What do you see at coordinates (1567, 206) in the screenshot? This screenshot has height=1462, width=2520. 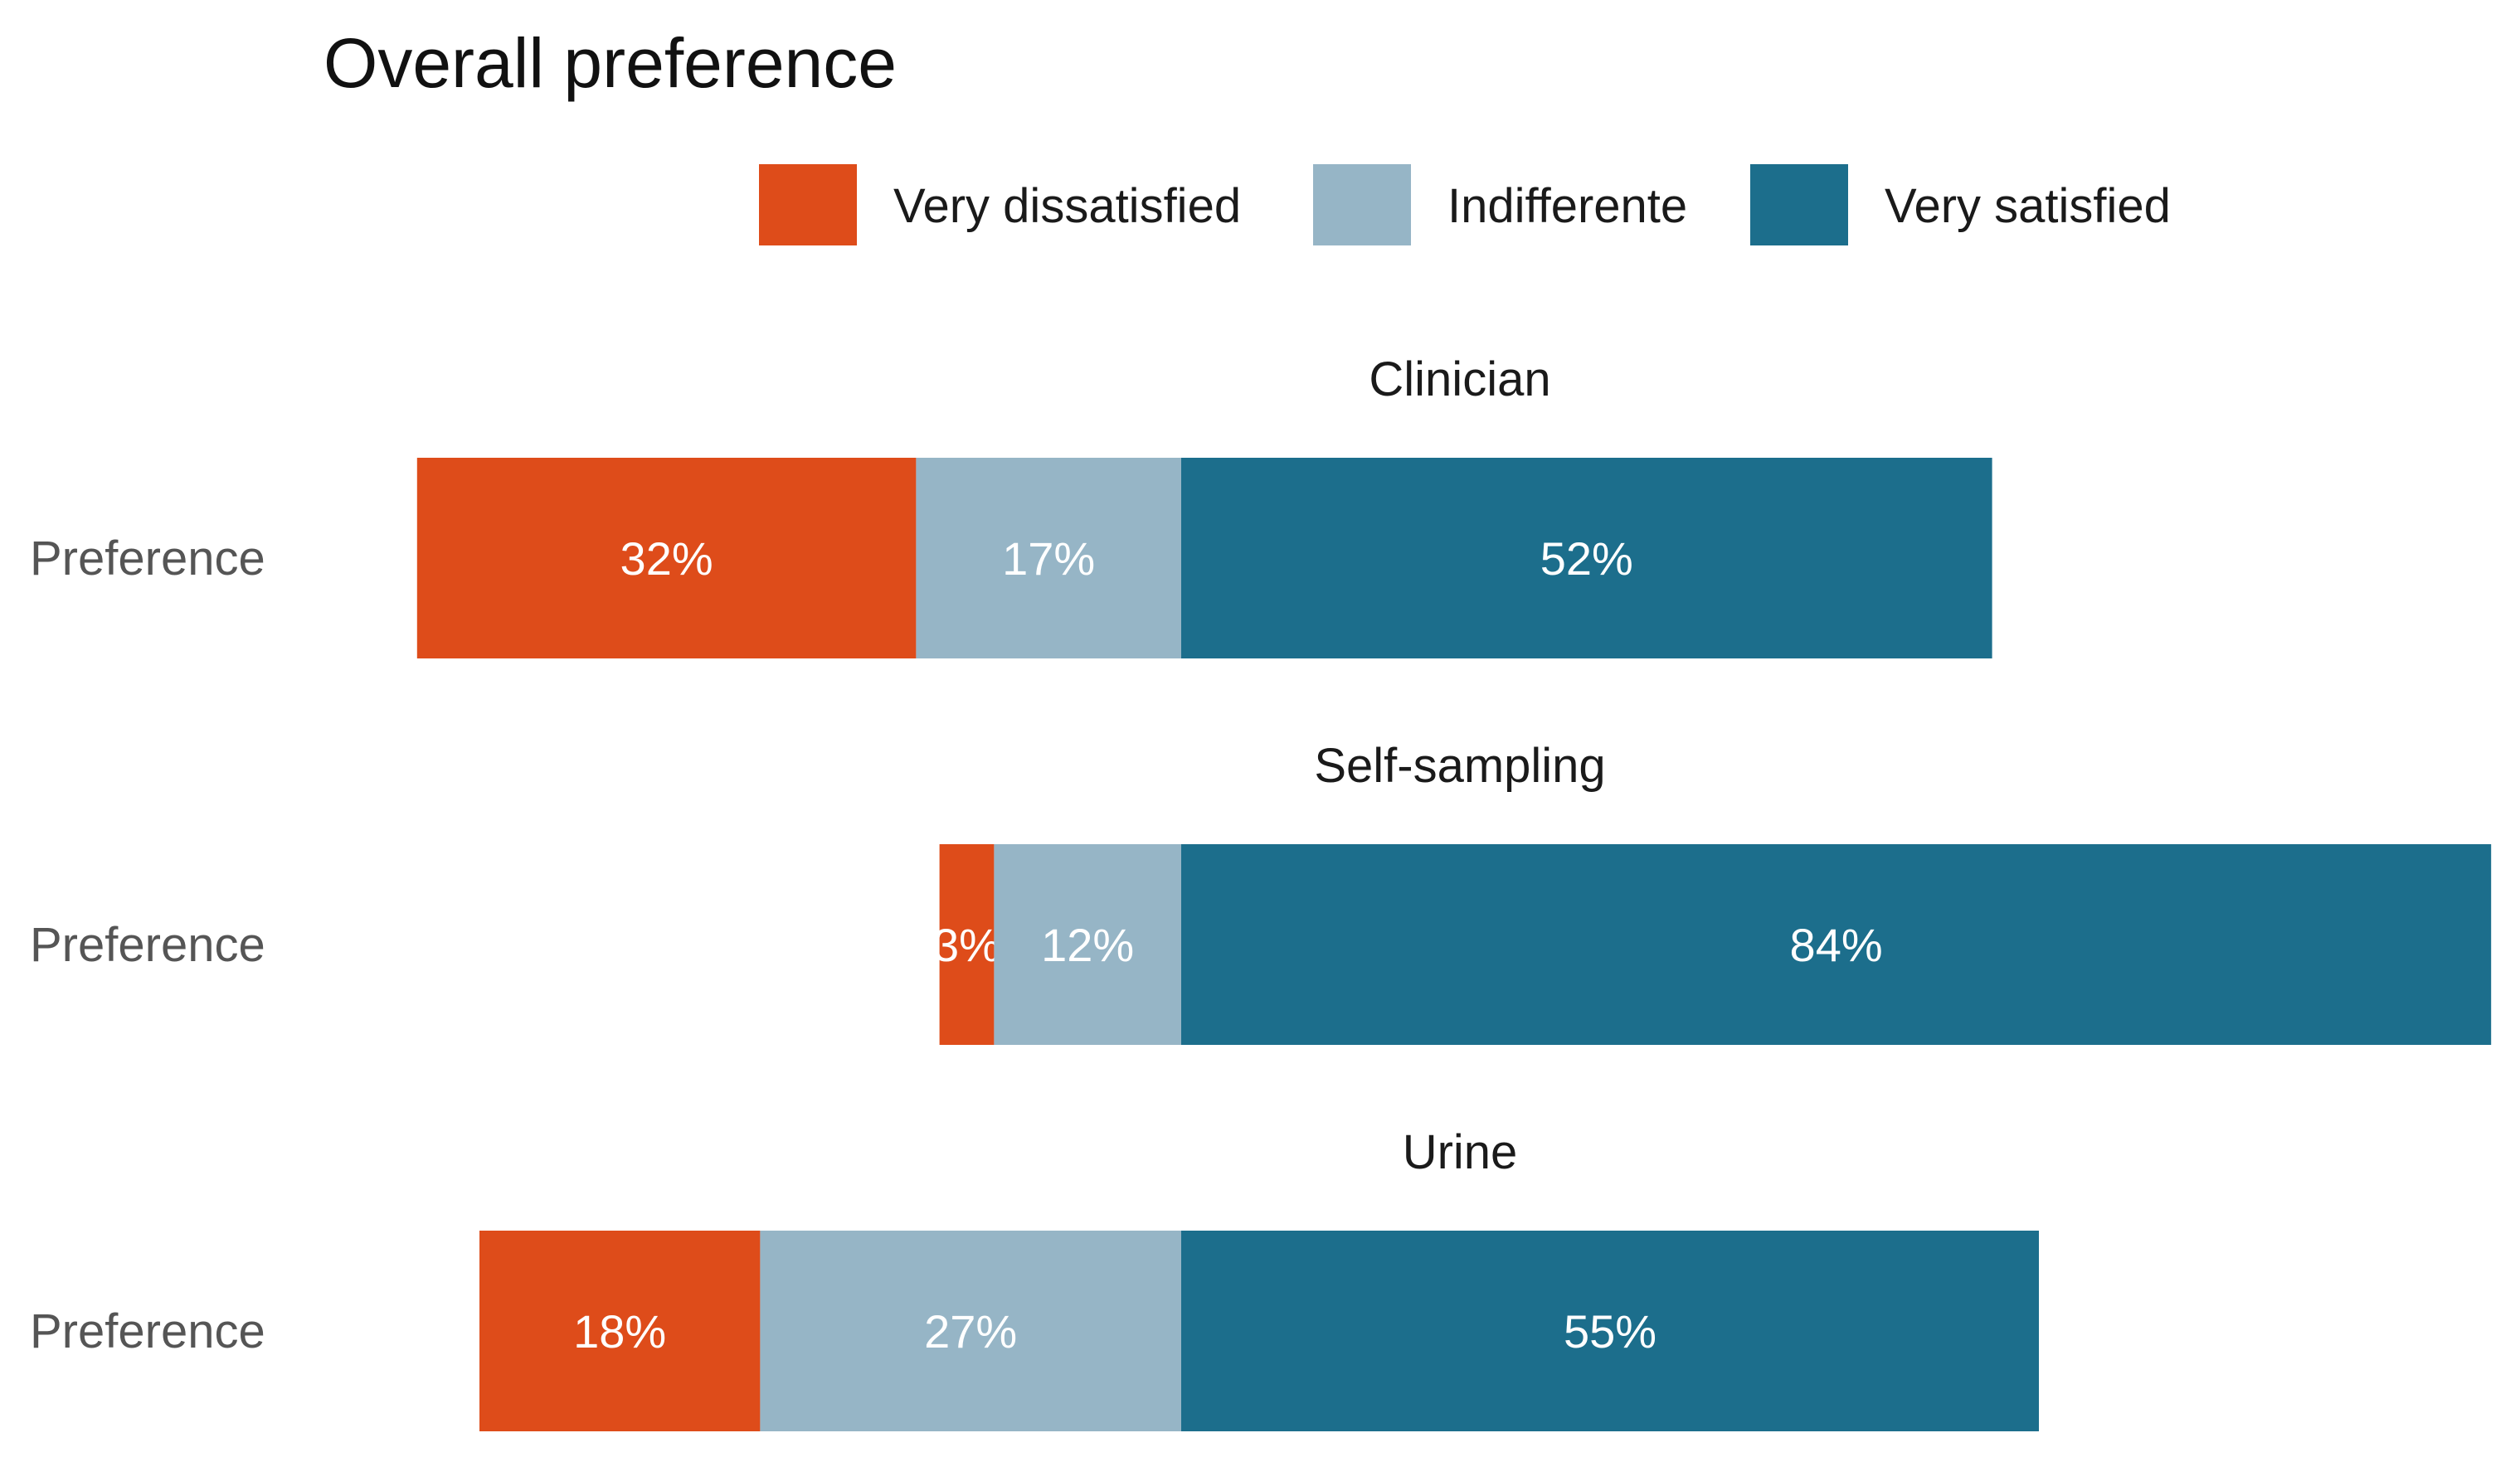 I see `legend-label-indifferente: Indifferente` at bounding box center [1567, 206].